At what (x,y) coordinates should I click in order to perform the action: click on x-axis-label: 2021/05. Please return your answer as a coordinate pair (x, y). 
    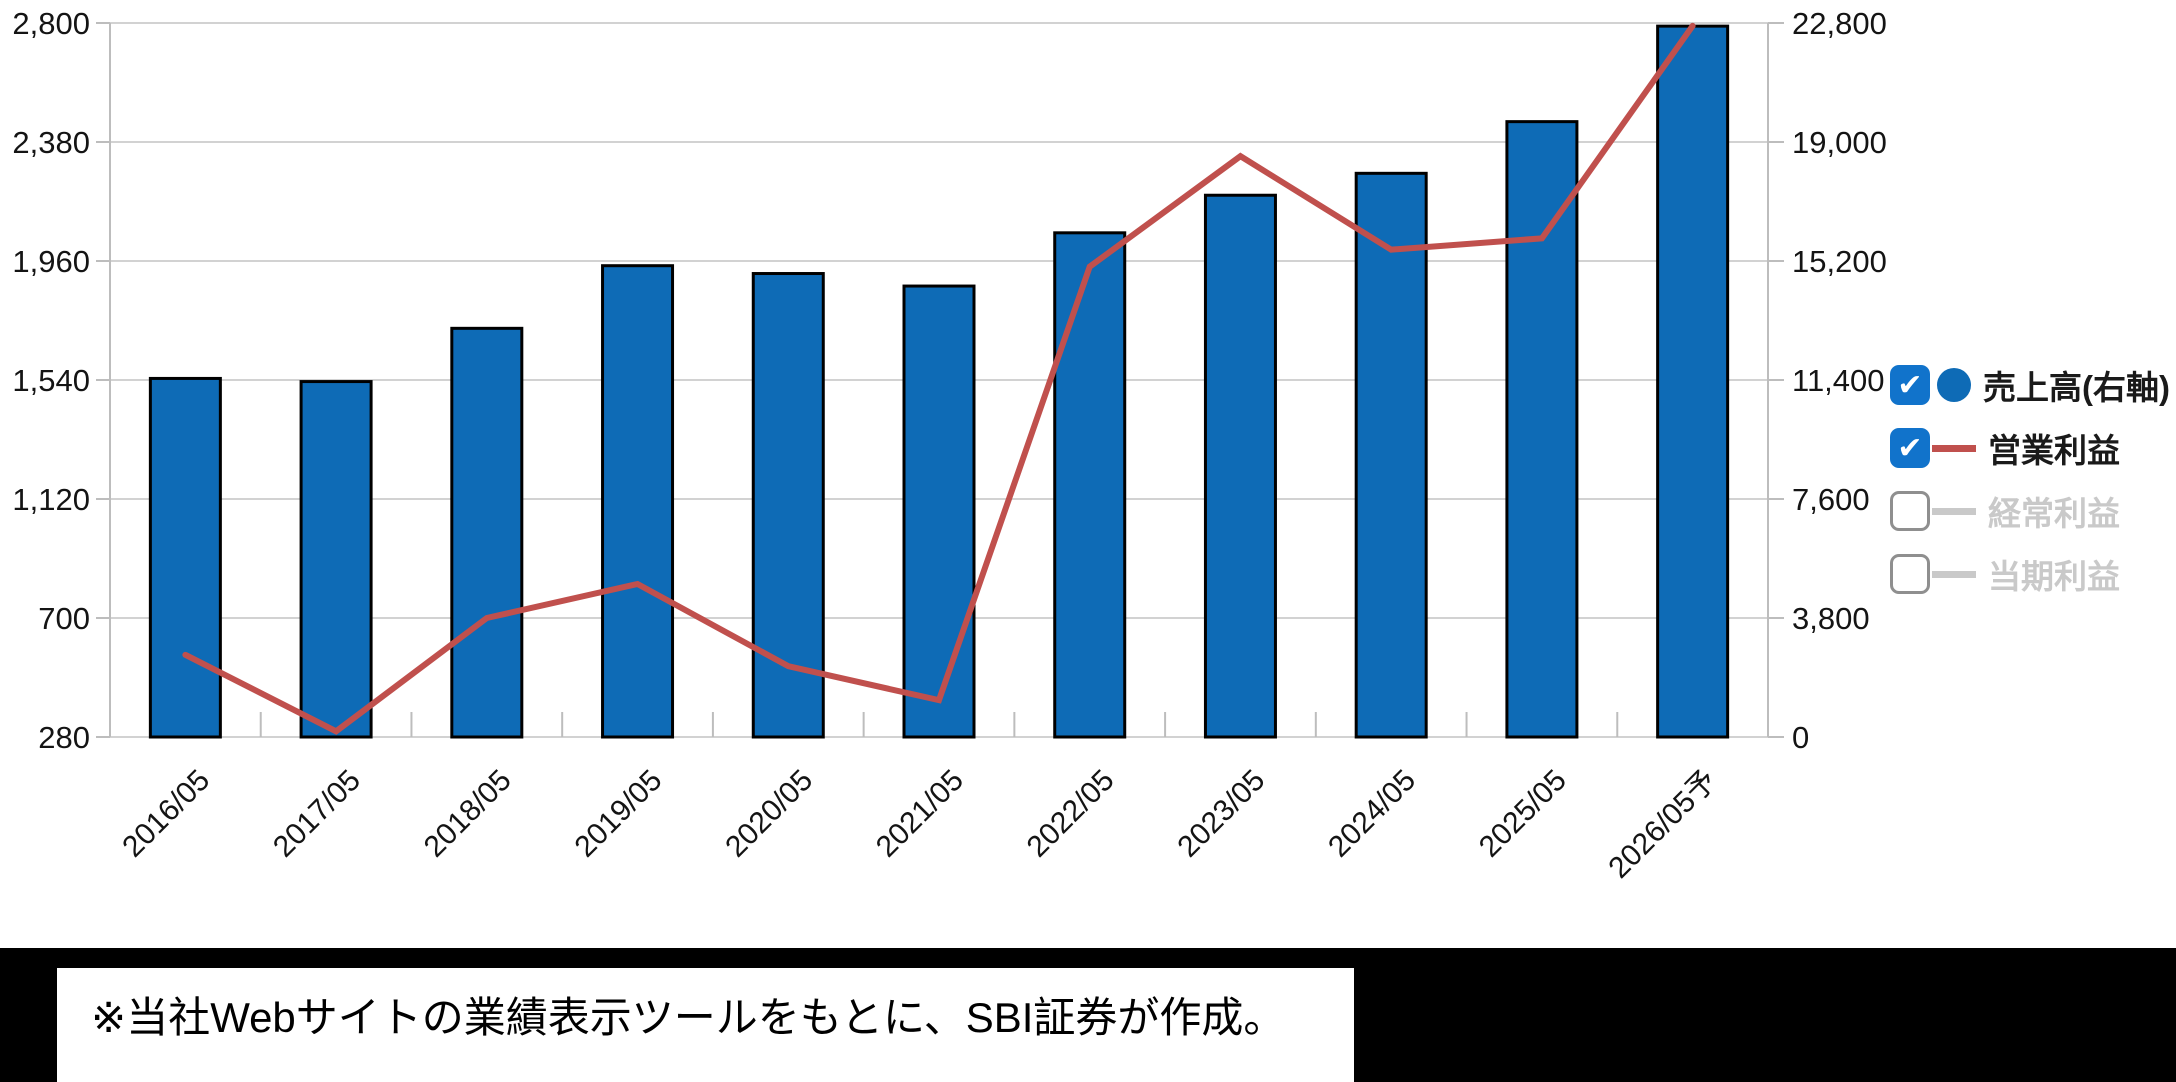
    Looking at the image, I should click on (920, 814).